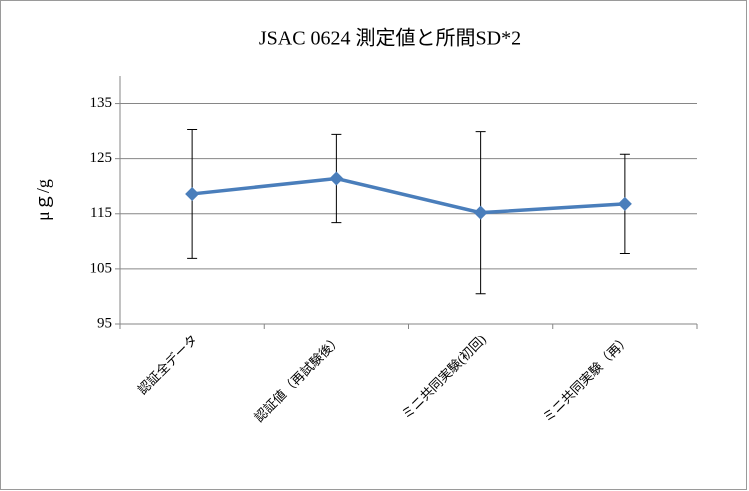  Describe the element at coordinates (390, 38) in the screenshot. I see `chart-title: JSAC 0624 測定値と所間SD*2` at that location.